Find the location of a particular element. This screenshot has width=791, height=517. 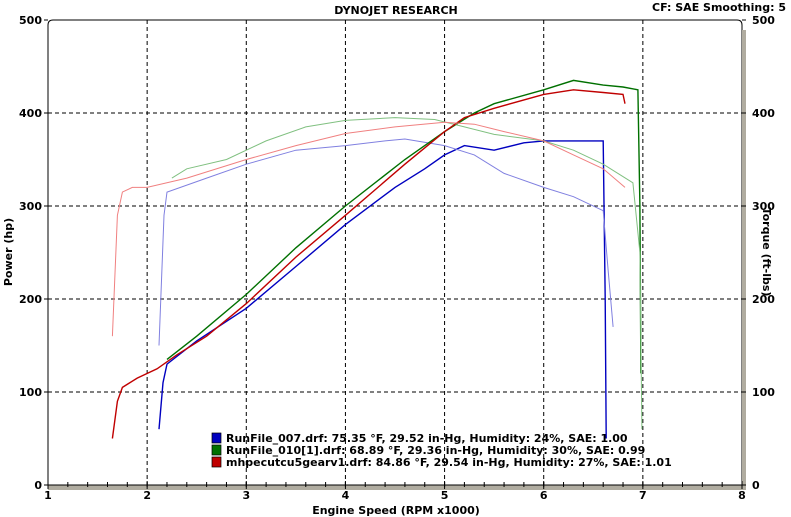

y2-tick-label: 100 is located at coordinates (763, 392).